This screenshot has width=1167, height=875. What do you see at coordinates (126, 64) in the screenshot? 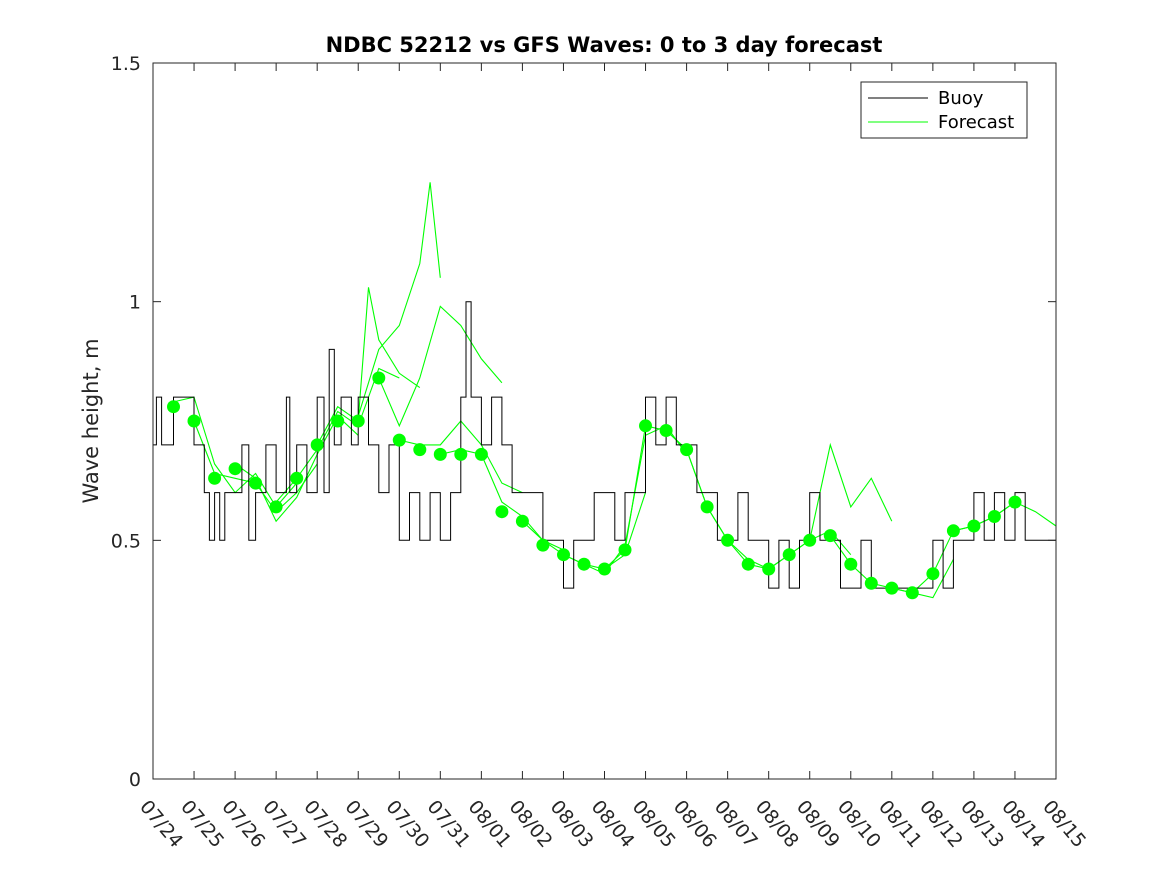
I see `y-tick-label: 1.5` at bounding box center [126, 64].